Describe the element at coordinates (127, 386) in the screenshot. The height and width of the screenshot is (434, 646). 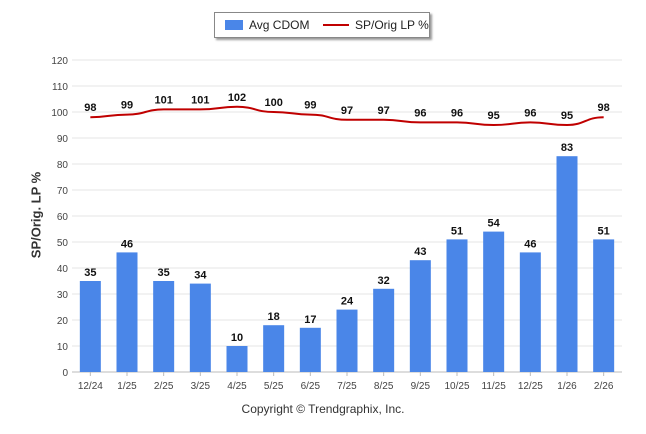
I see `x-tick-label: 1/25` at that location.